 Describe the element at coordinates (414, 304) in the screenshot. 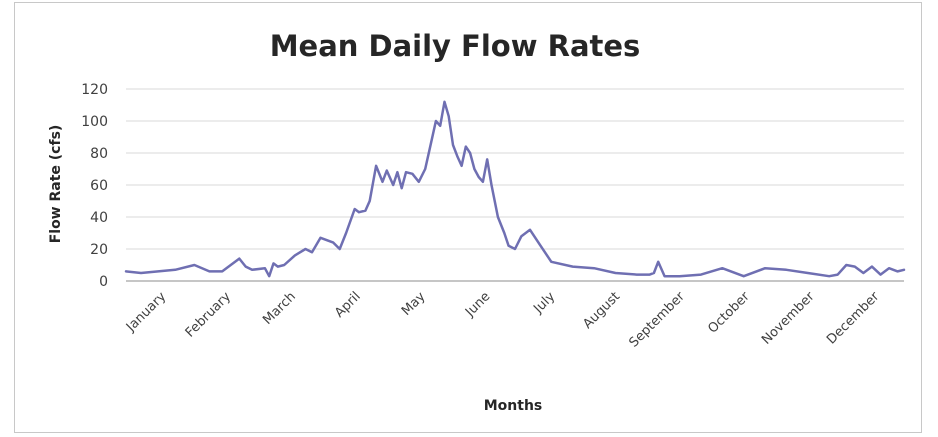

I see `x-tick-label: May` at that location.